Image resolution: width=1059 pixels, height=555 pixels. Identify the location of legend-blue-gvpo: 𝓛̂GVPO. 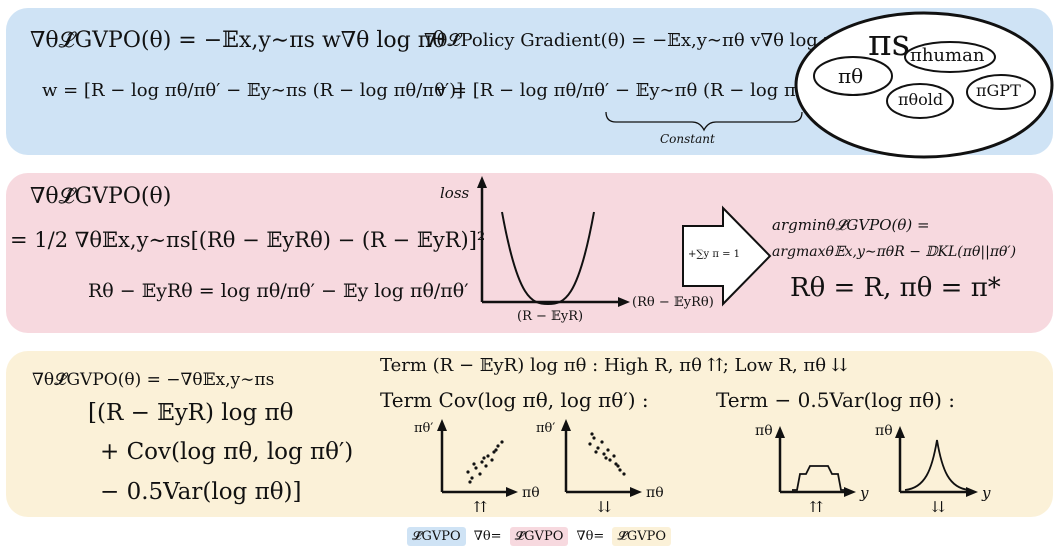
(436, 536).